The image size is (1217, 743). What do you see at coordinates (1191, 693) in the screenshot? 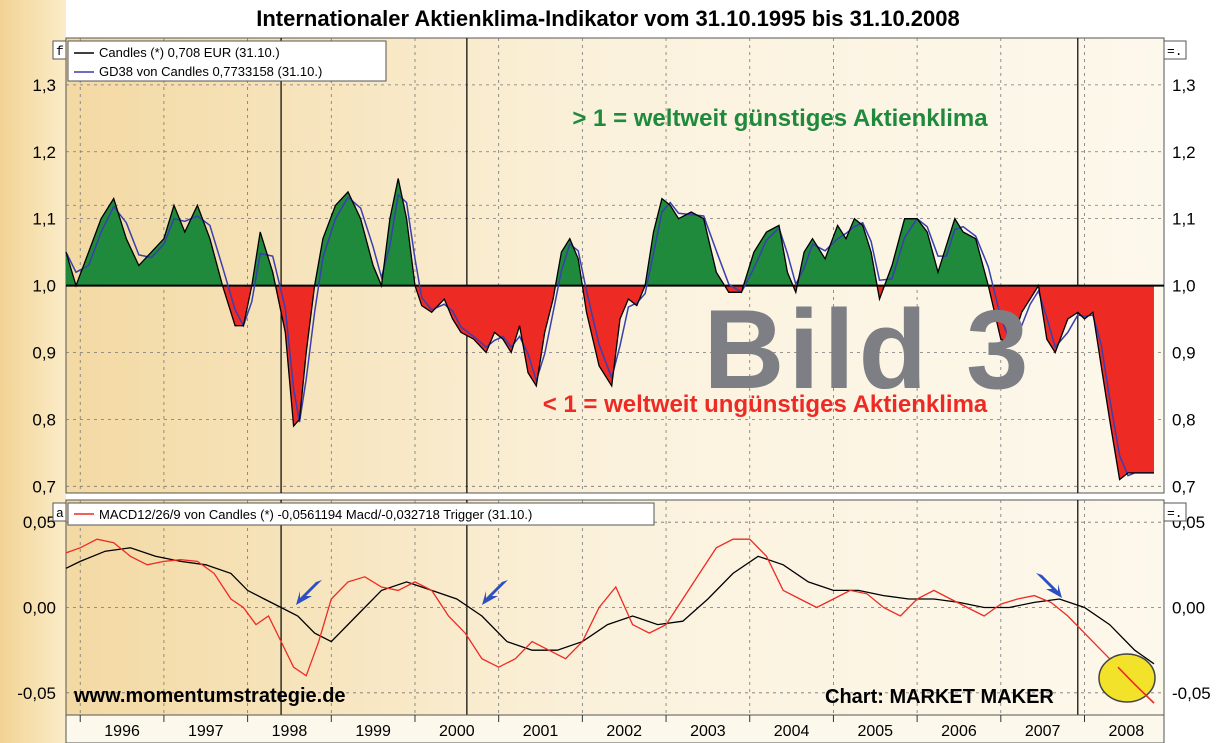
I see `lower-y-tick-right: -0,05` at bounding box center [1191, 693].